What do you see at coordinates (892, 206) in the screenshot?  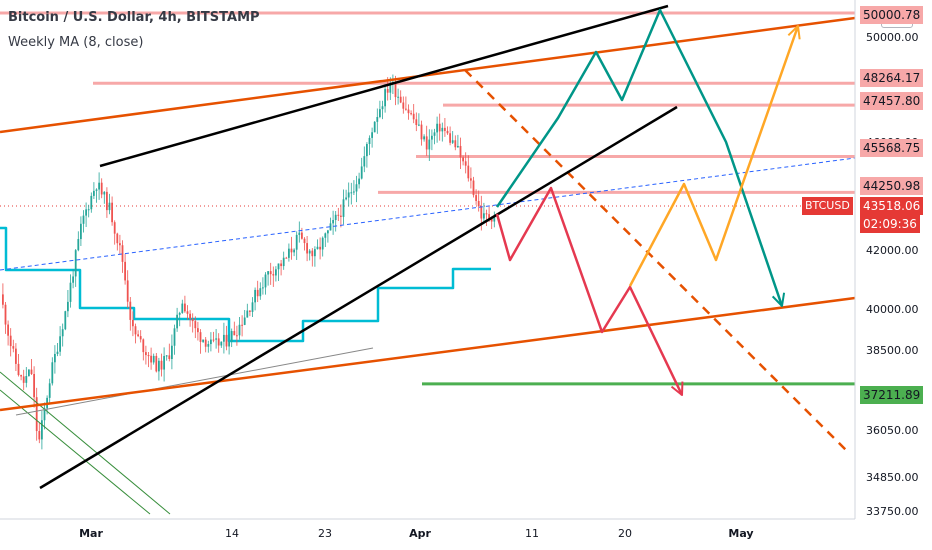 I see `current-price-tag: 43518.06` at bounding box center [892, 206].